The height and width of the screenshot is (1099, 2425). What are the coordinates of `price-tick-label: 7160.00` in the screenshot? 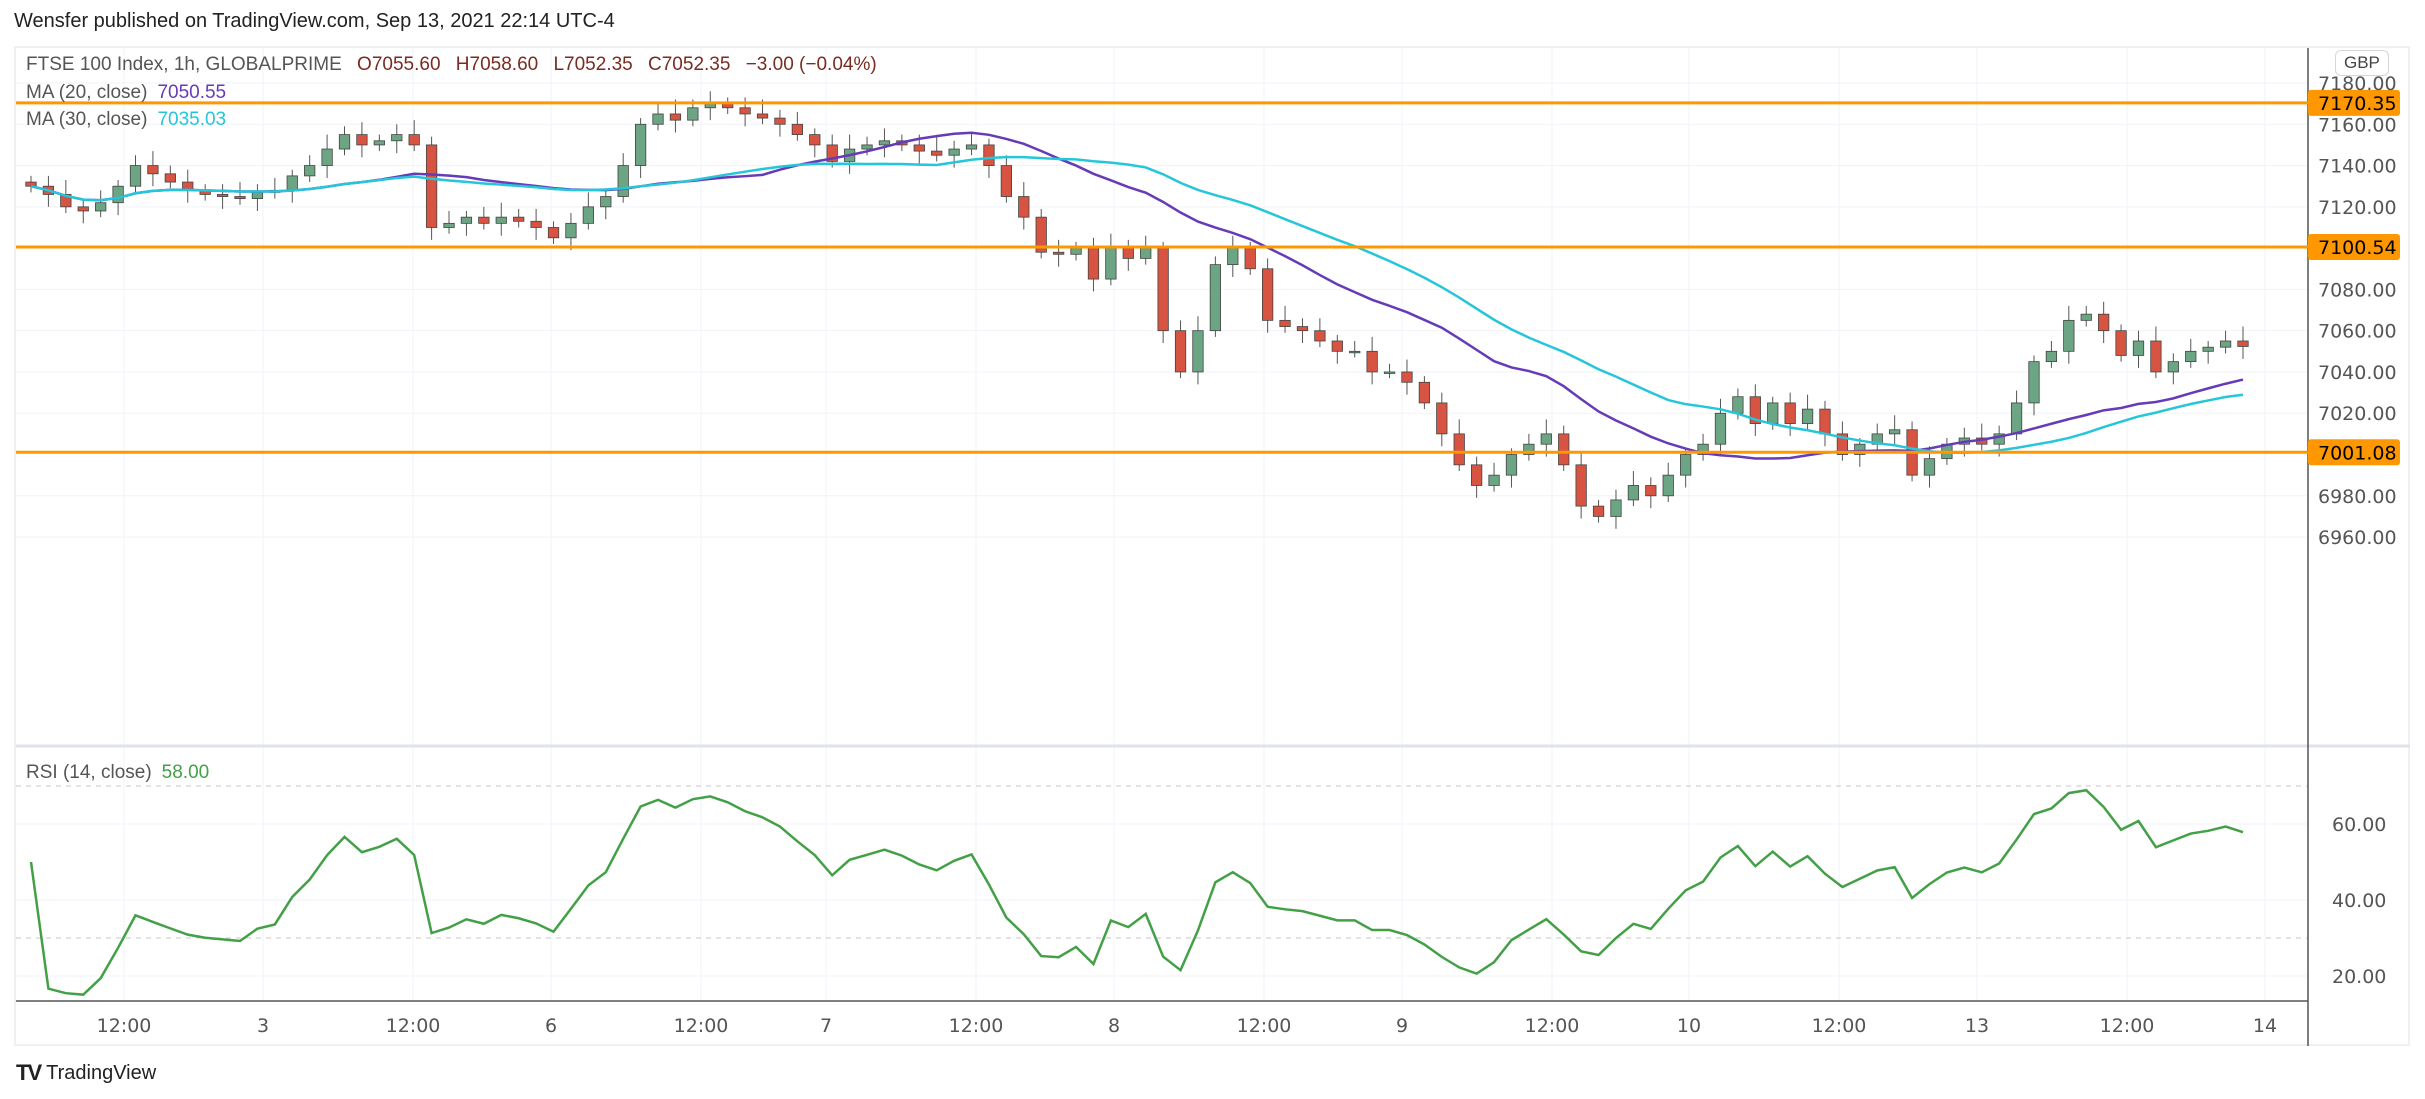 It's located at (2357, 125).